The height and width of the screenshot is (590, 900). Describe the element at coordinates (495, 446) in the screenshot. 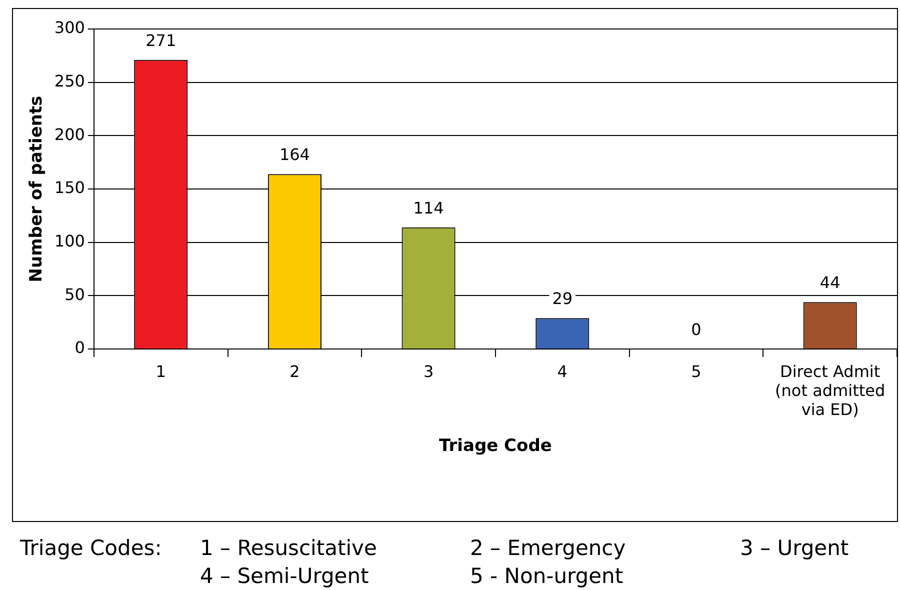

I see `x-axis-title: Triage Code` at that location.